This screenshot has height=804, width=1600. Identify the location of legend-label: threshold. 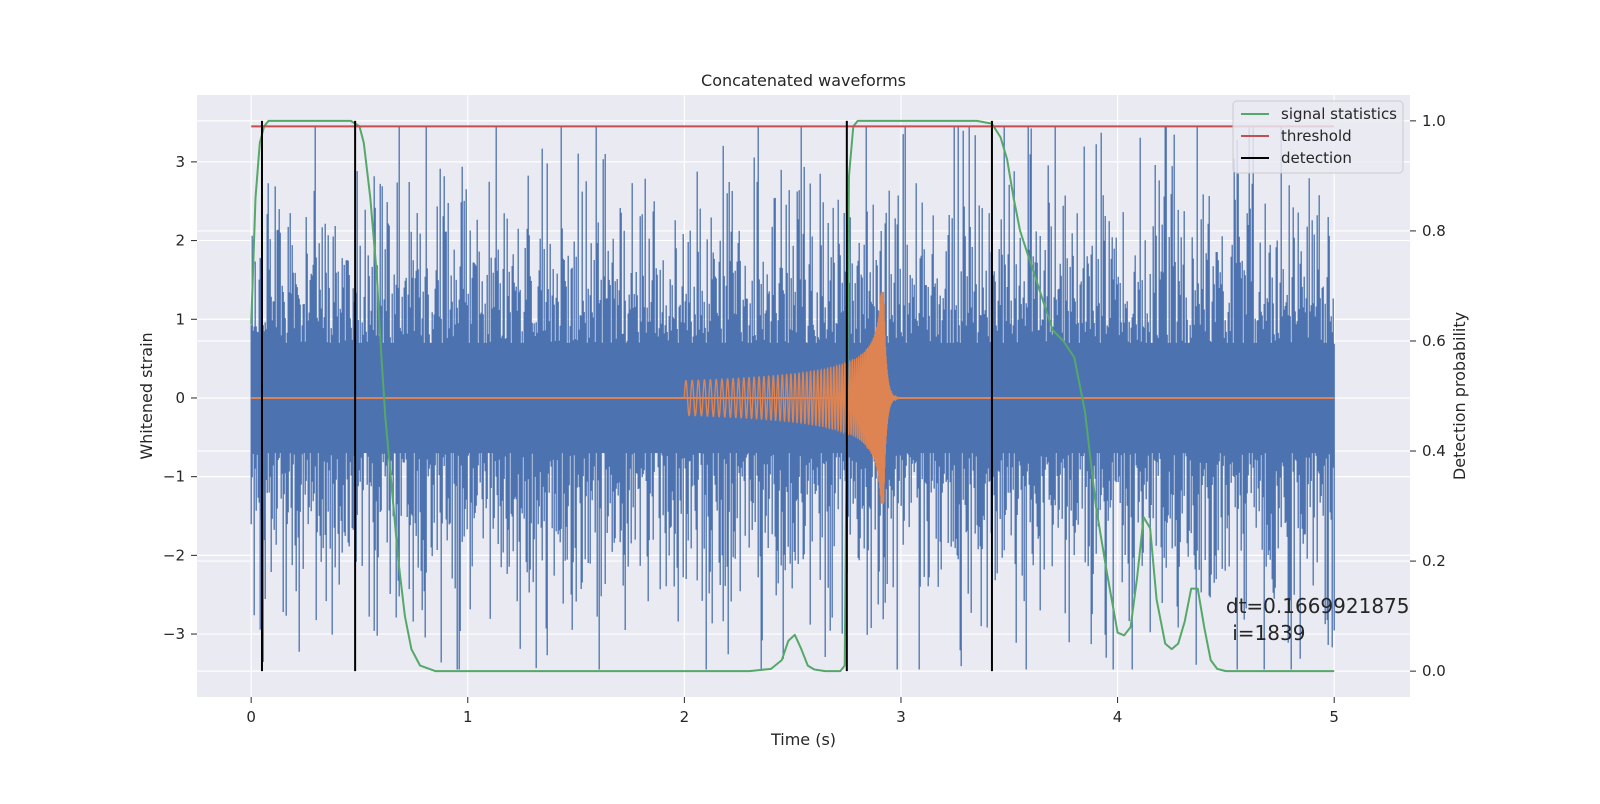
(1316, 136).